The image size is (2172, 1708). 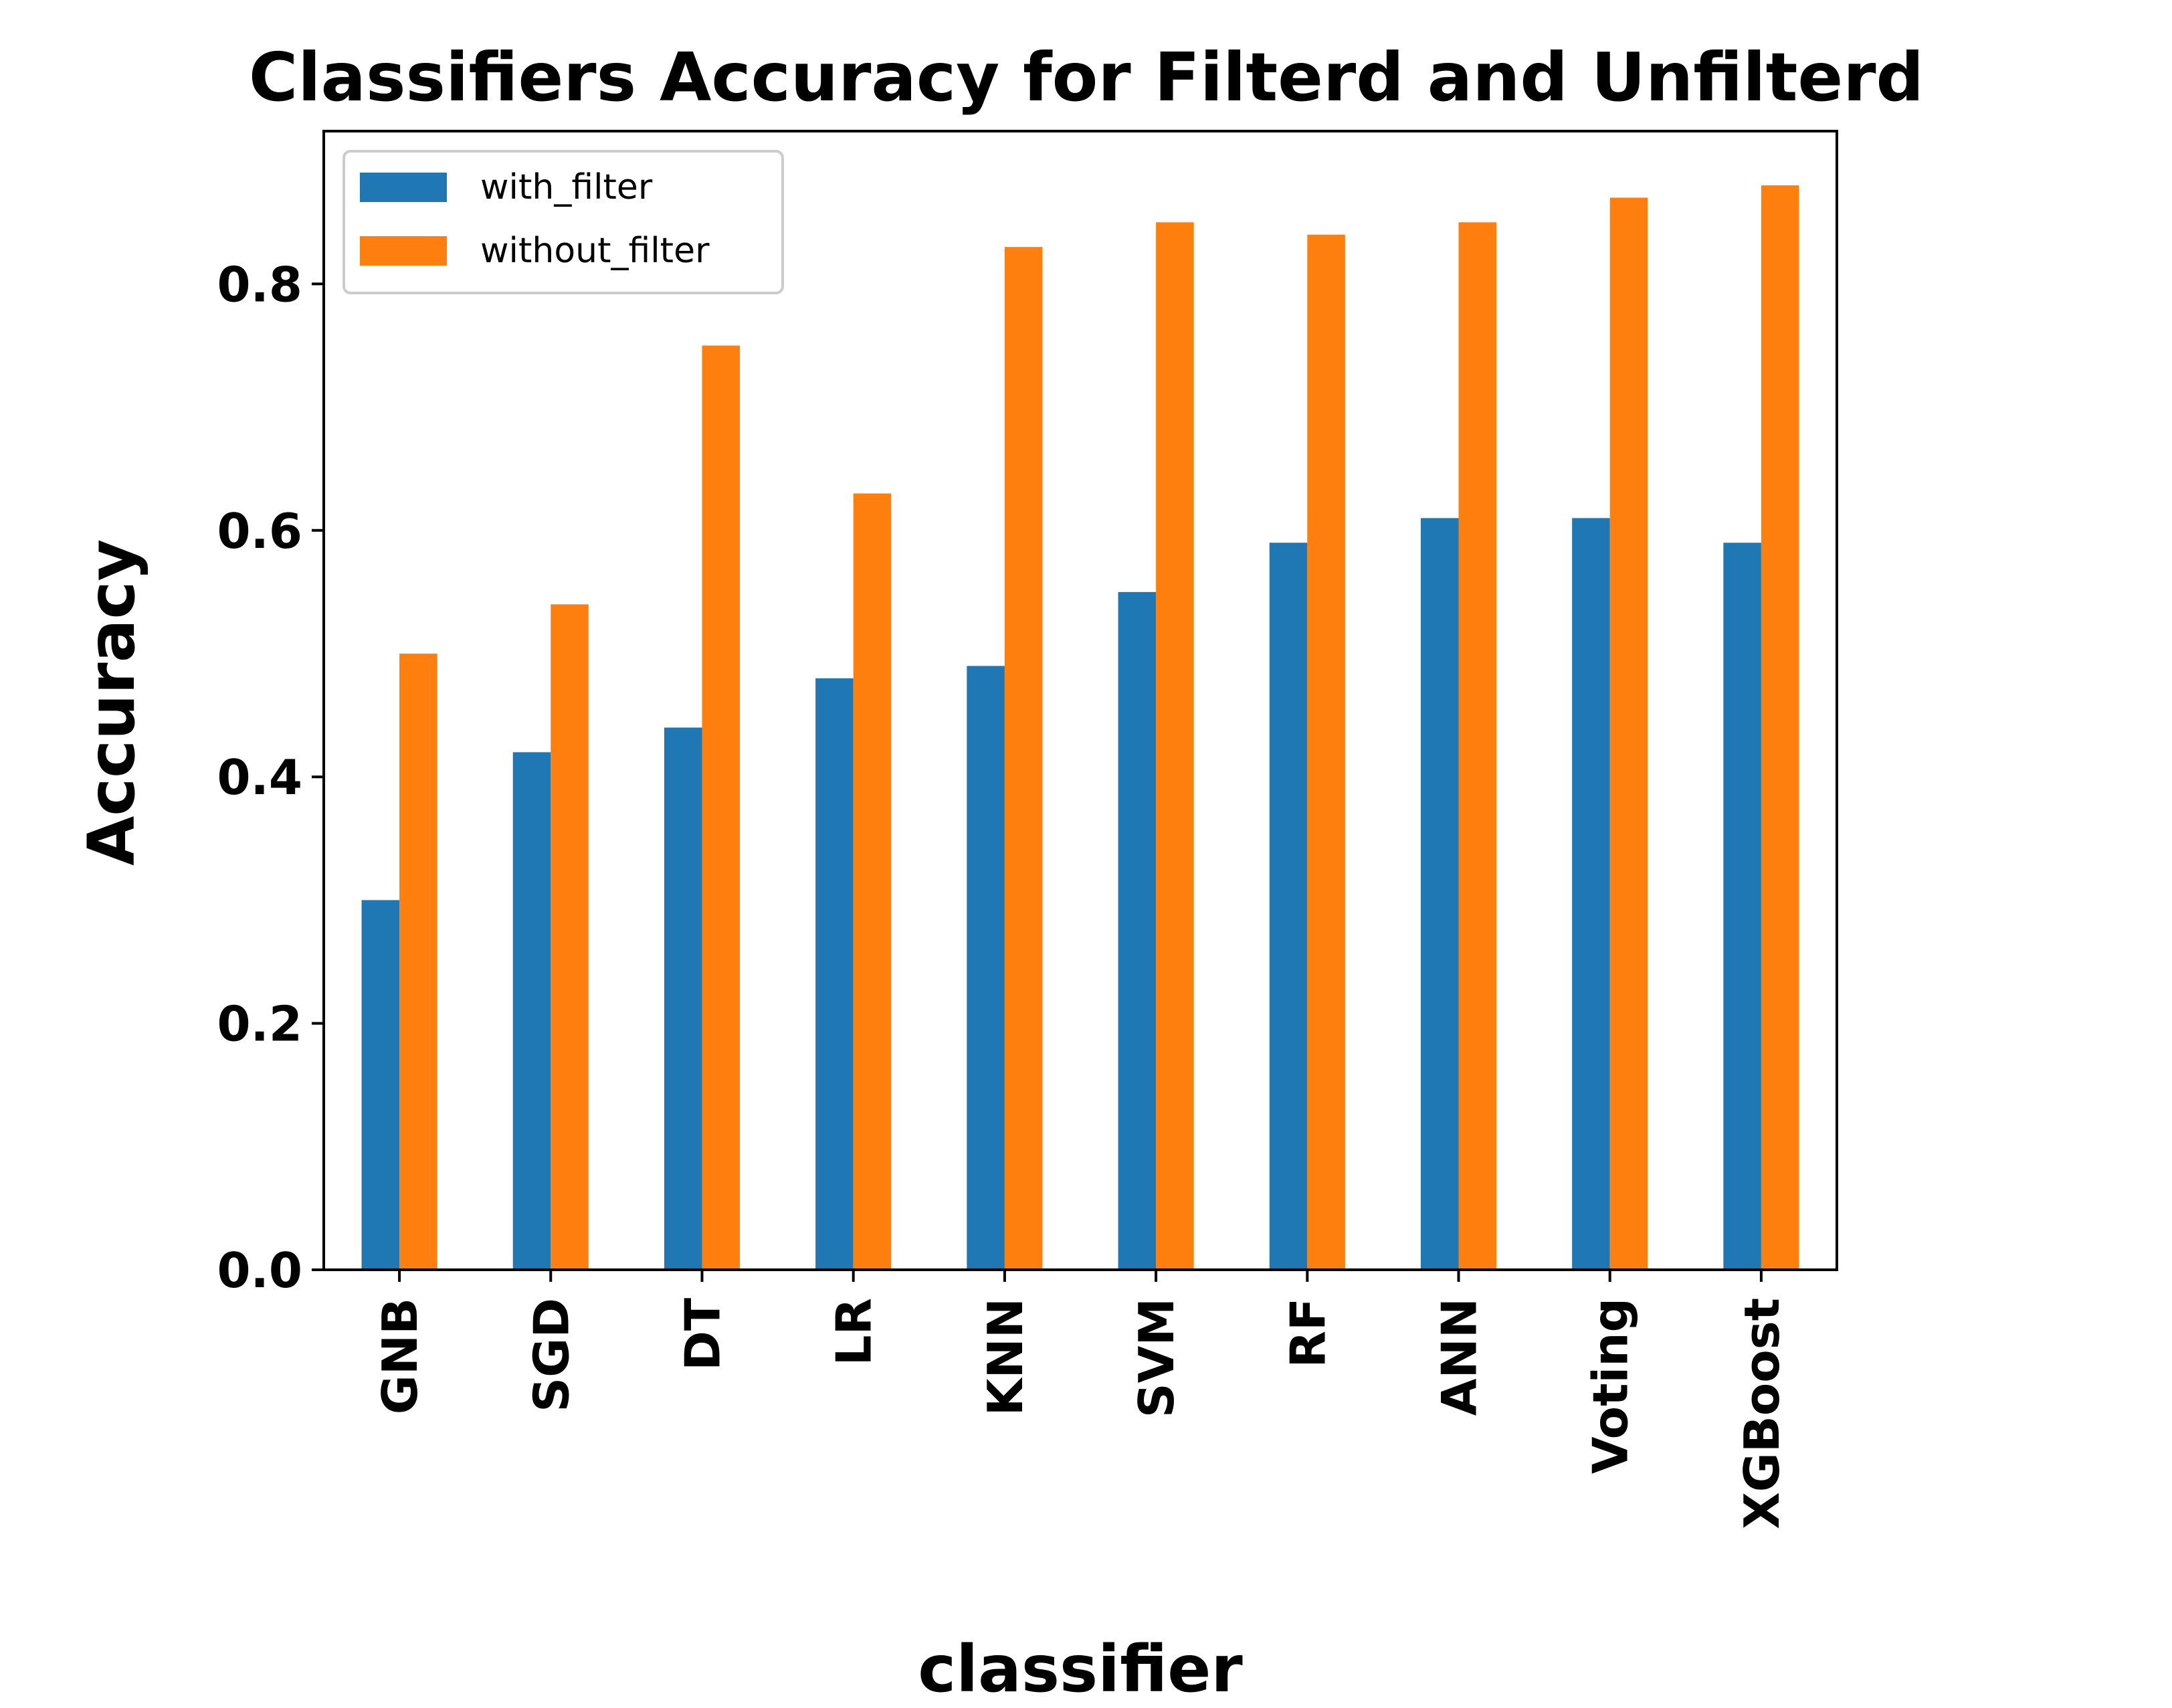 I want to click on x-tick-label-voting: Voting, so click(x=1611, y=1386).